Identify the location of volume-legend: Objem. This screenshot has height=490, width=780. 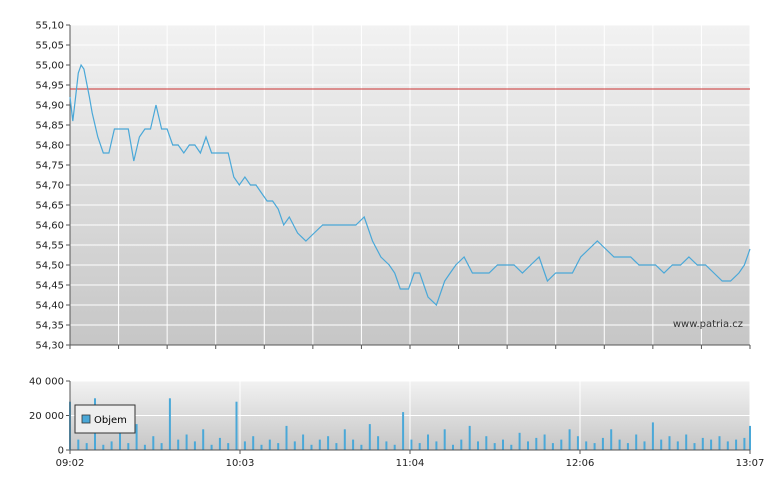
(105, 419).